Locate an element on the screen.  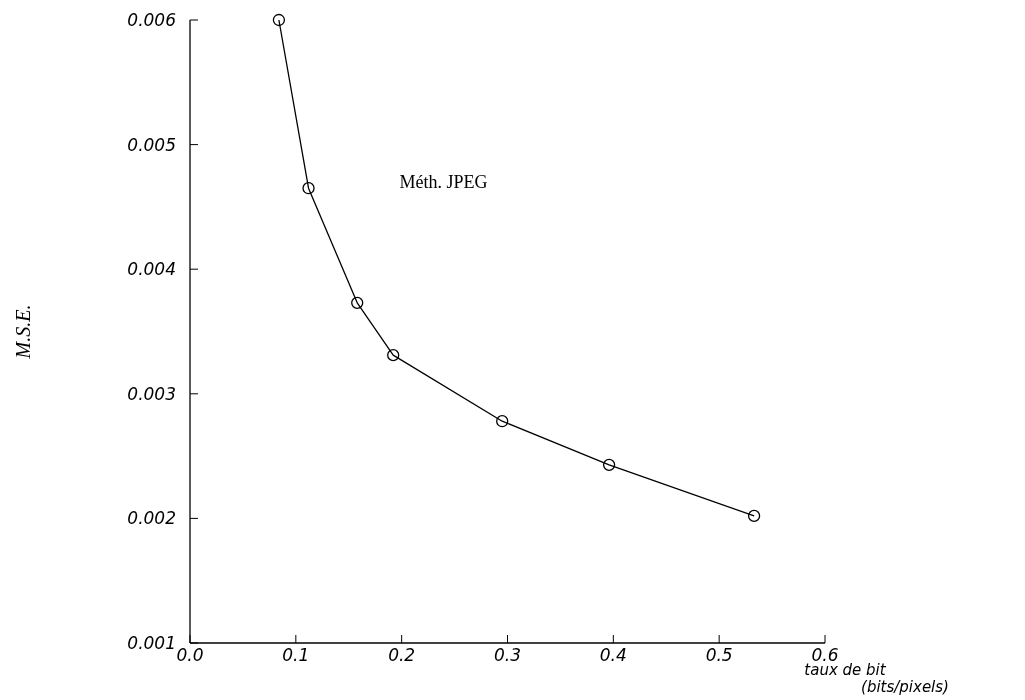
x-tick-label: 0.0 is located at coordinates (190, 655).